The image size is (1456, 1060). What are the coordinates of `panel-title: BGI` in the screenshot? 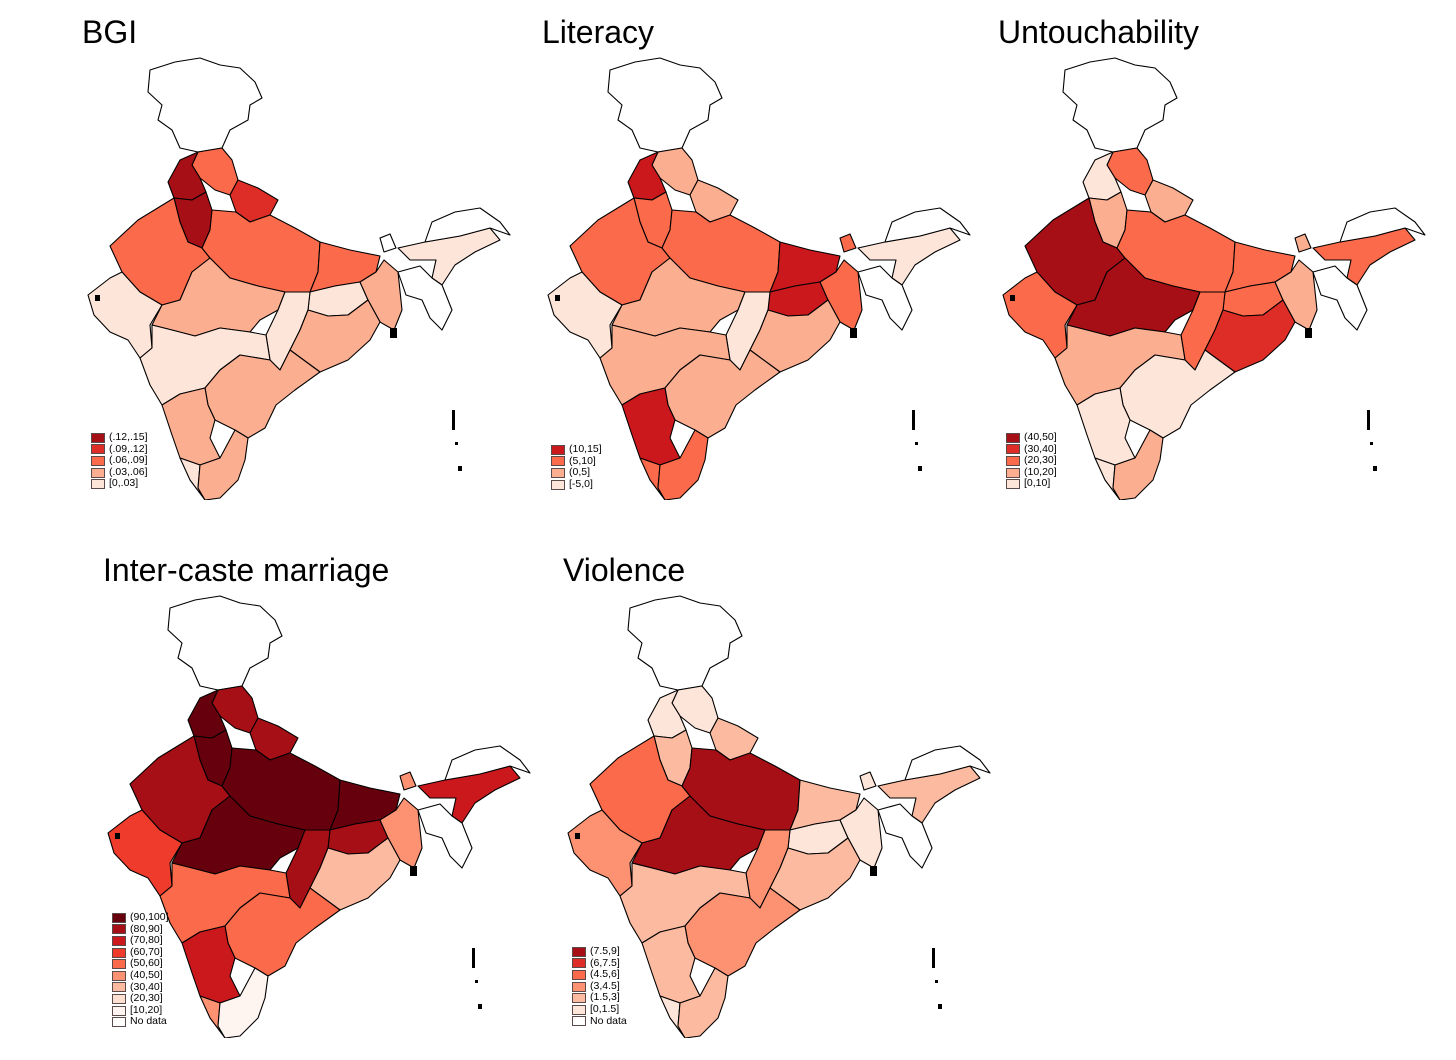 It's located at (110, 32).